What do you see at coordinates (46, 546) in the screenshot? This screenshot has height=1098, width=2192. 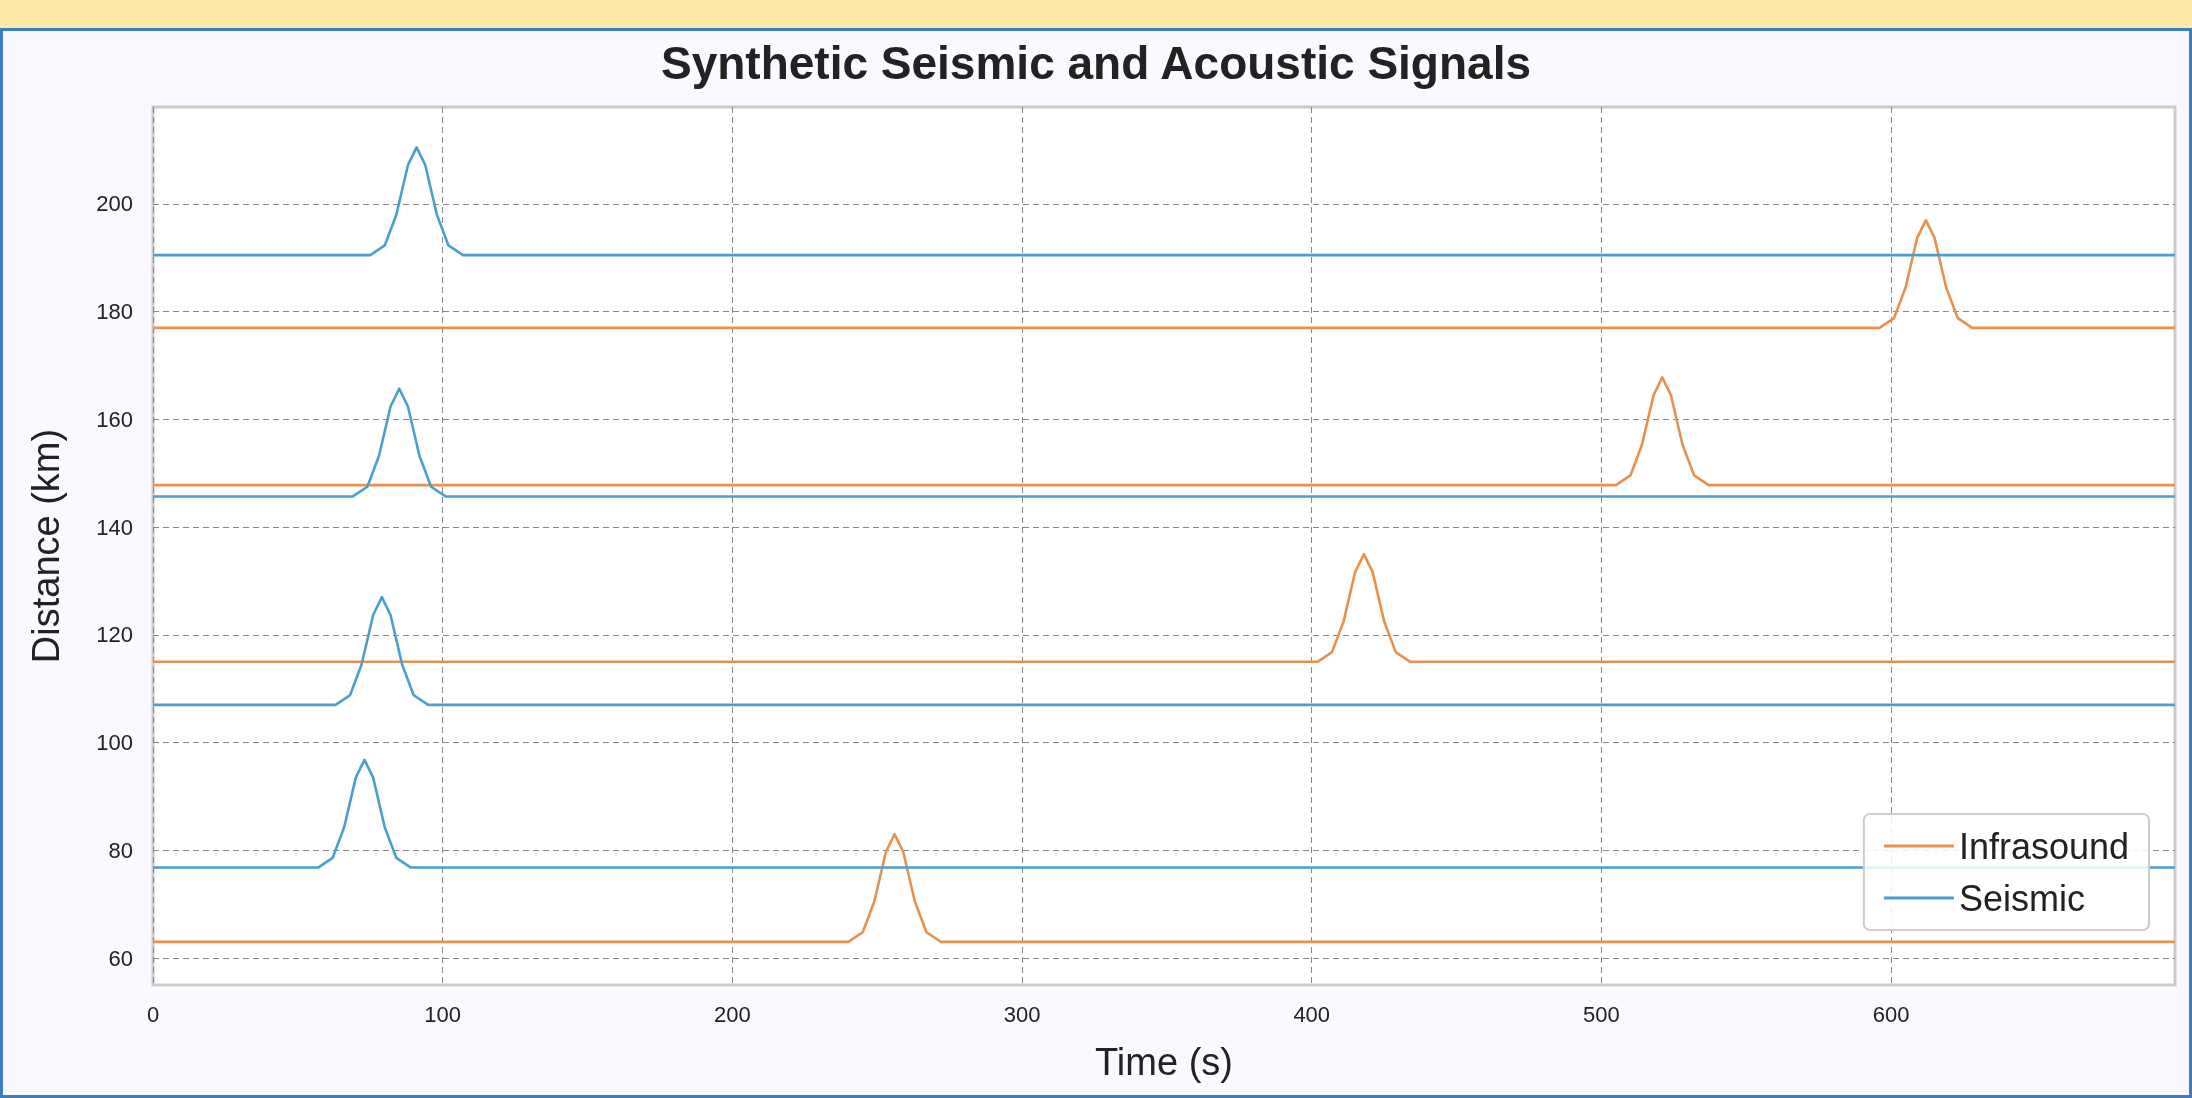 I see `y-axis-title: Distance (km)` at bounding box center [46, 546].